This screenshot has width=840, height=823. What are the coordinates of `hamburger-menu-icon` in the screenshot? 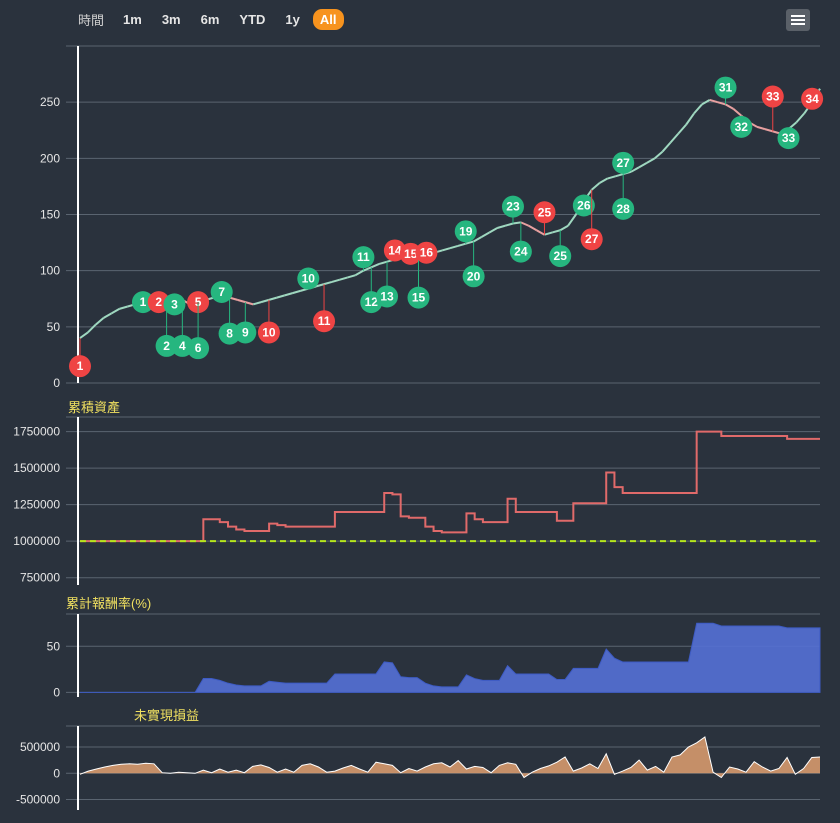 It's located at (798, 20).